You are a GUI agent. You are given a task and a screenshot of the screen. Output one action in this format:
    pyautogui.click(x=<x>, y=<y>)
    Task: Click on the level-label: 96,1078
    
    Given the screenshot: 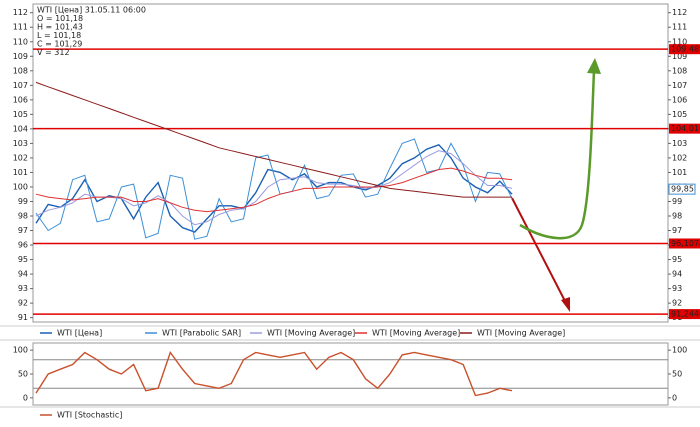 What is the action you would take?
    pyautogui.click(x=685, y=243)
    